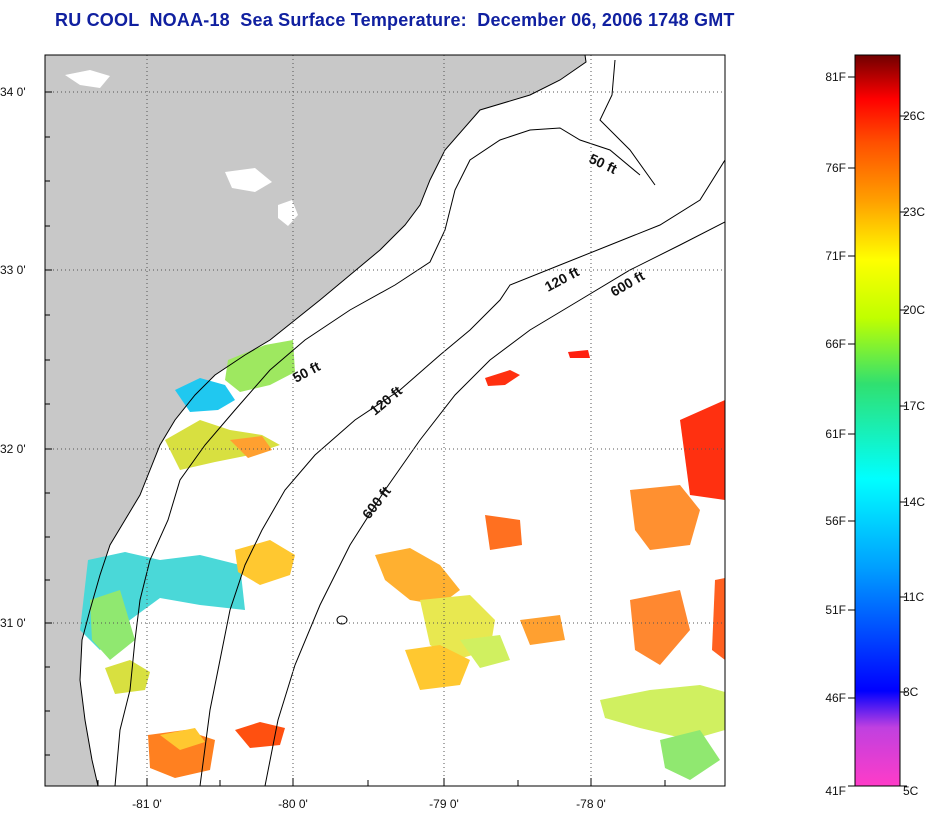 The width and height of the screenshot is (928, 817). What do you see at coordinates (835, 344) in the screenshot?
I see `colorbar-f-label: 66F` at bounding box center [835, 344].